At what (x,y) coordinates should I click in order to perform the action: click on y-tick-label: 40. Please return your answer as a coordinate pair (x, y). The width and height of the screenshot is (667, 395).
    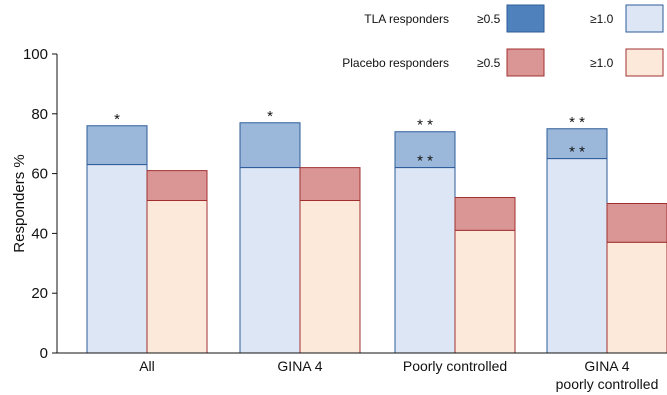
    Looking at the image, I should click on (39, 233).